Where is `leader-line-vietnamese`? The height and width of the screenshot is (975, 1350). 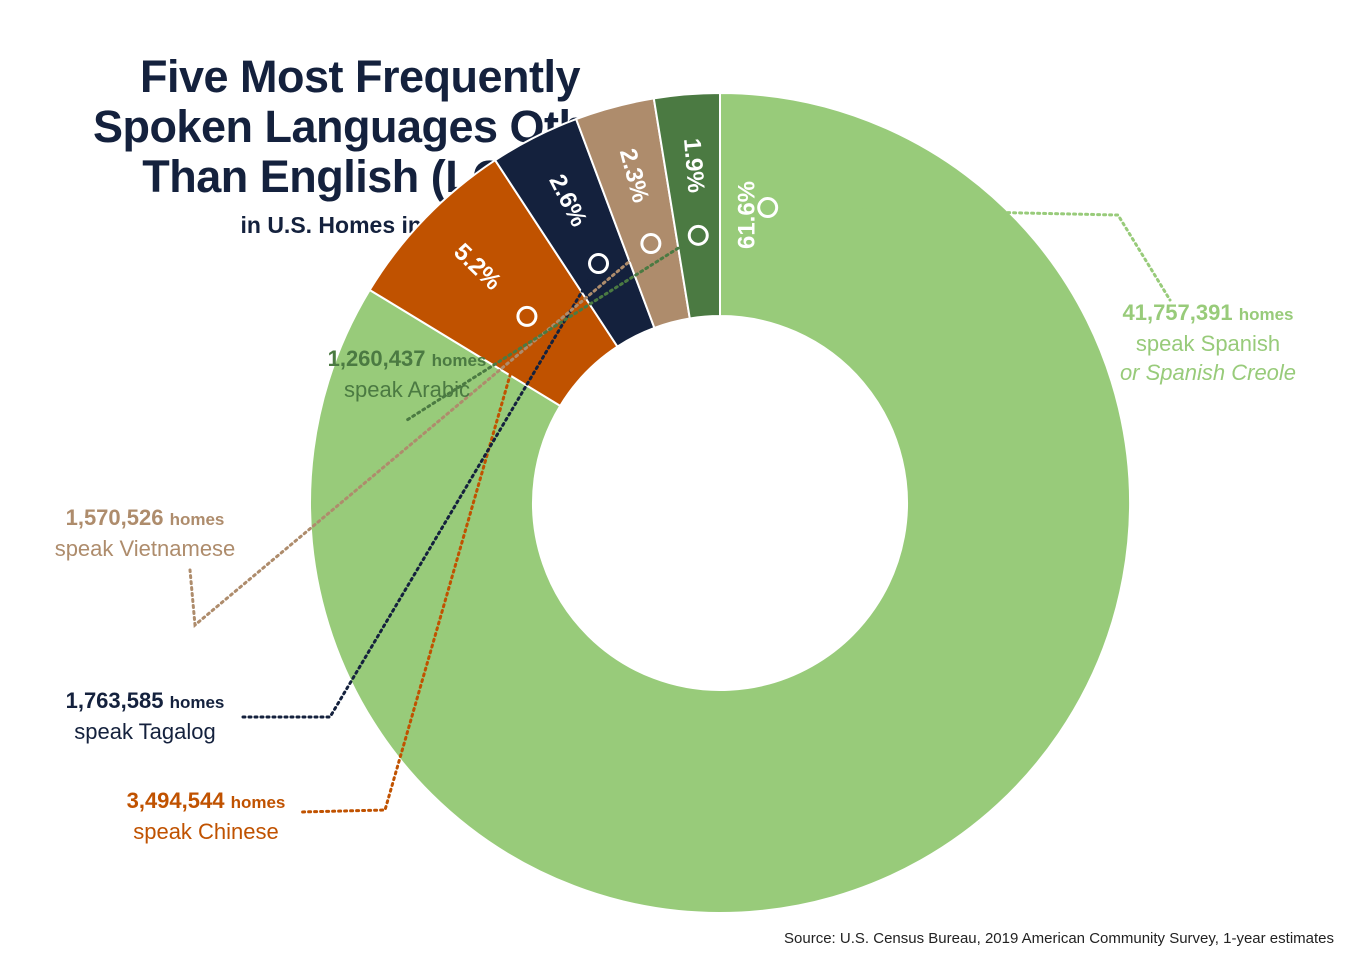
leader-line-vietnamese is located at coordinates (420, 435).